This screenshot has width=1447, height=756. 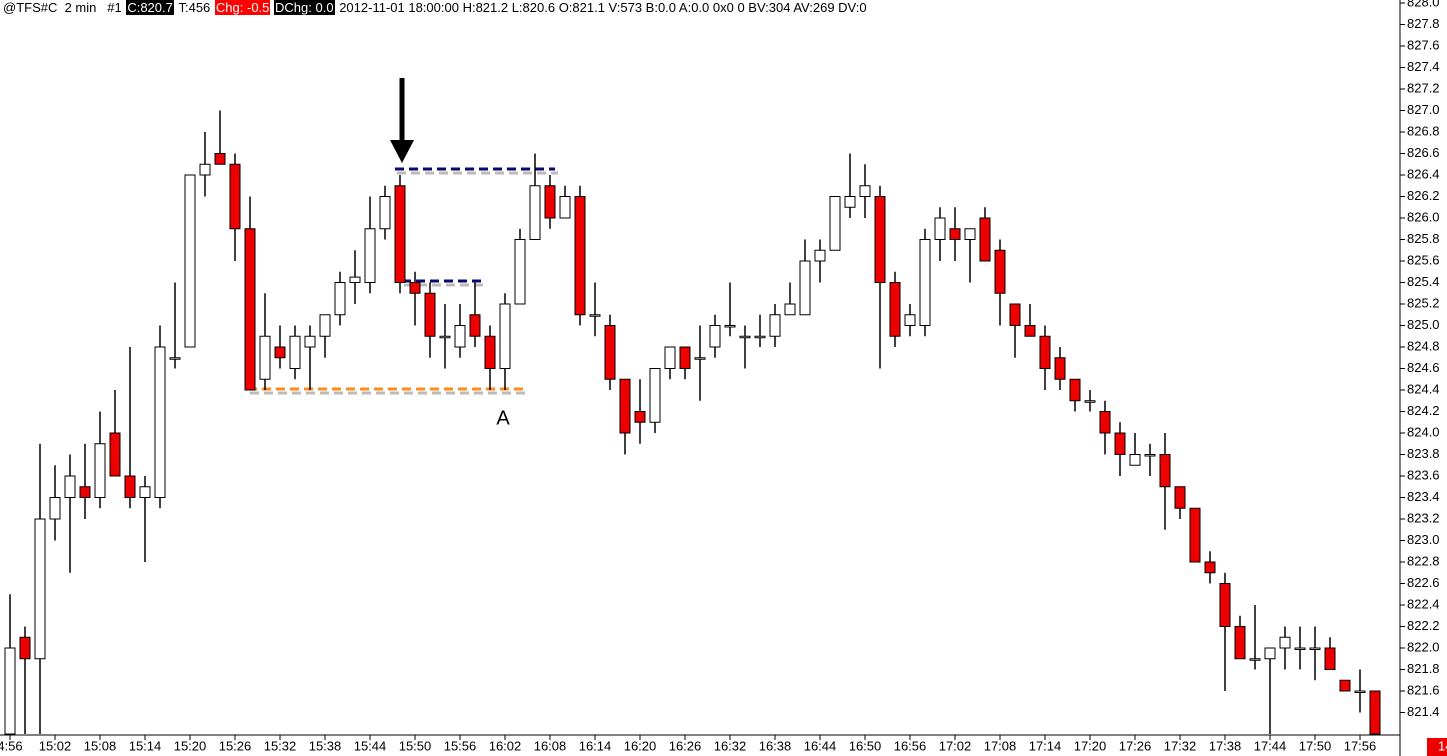 I want to click on y-tick-label: 821.8, so click(x=1423, y=668).